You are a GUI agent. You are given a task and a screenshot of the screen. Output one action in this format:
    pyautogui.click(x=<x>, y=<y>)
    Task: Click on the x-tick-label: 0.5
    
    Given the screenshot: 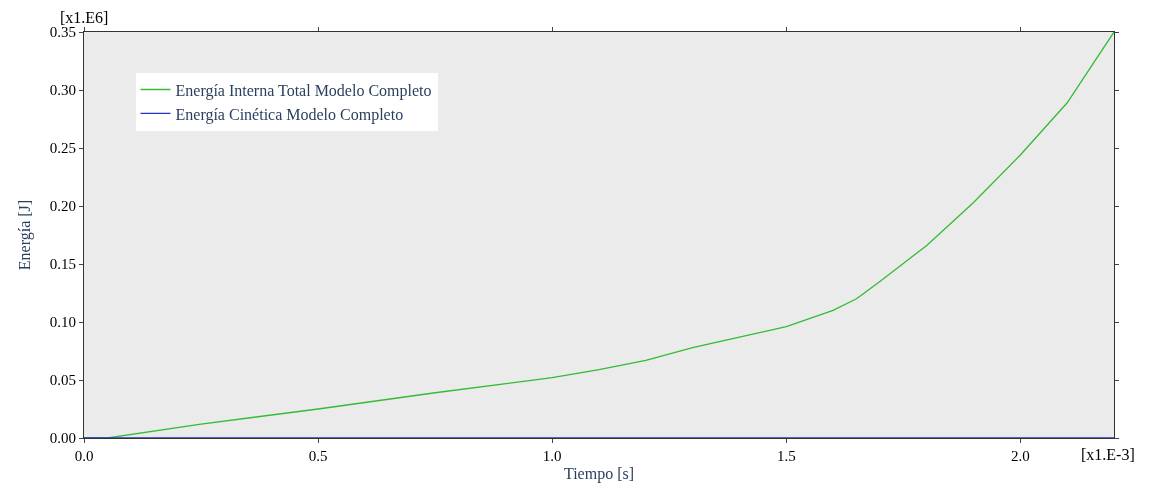 What is the action you would take?
    pyautogui.click(x=318, y=456)
    